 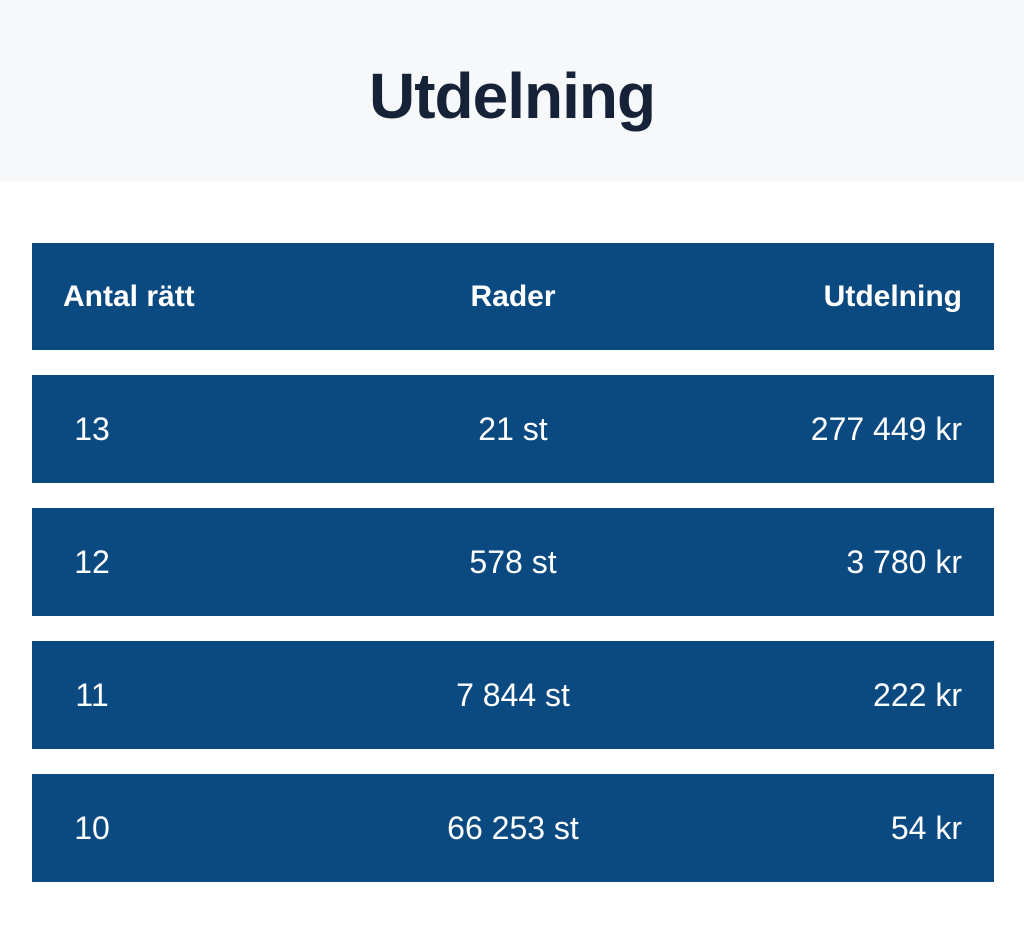 I want to click on header-utdelning: Utdelning, so click(x=892, y=296).